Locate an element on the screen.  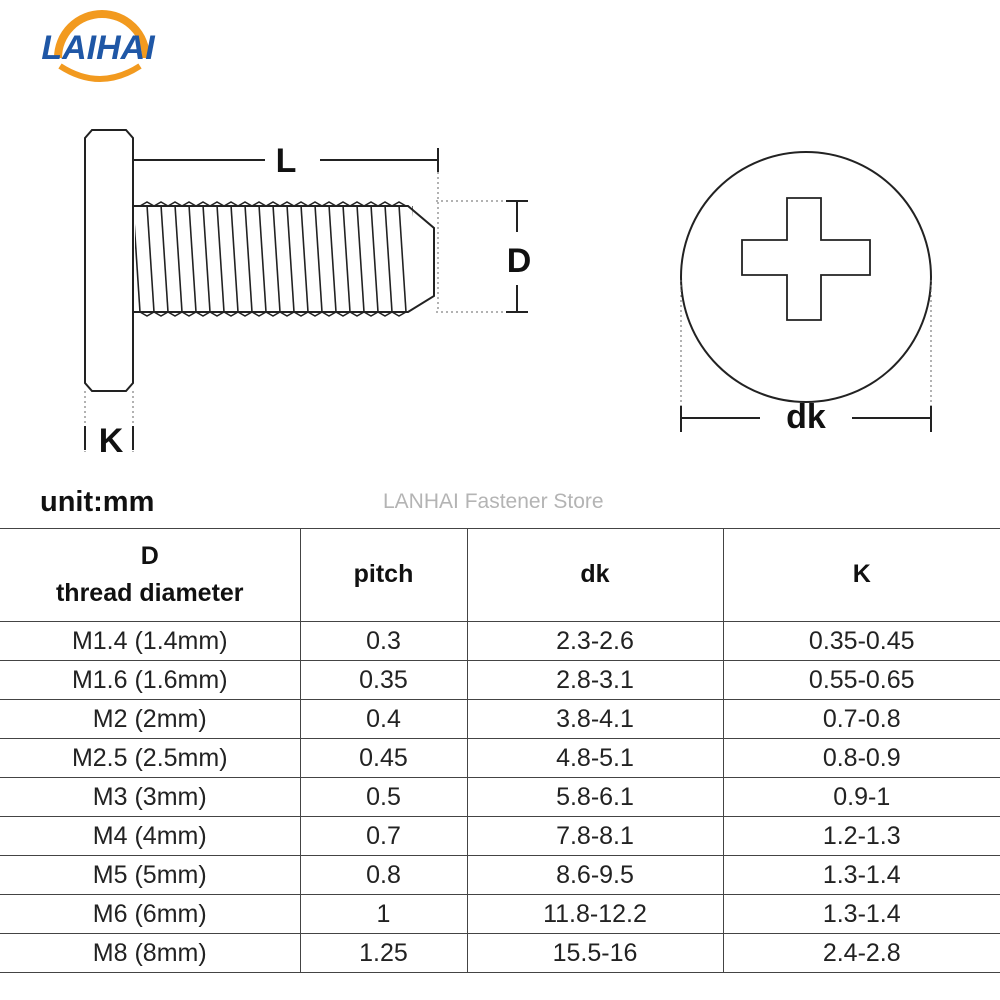
cell-dk: 4.8-5.1 is located at coordinates (595, 758).